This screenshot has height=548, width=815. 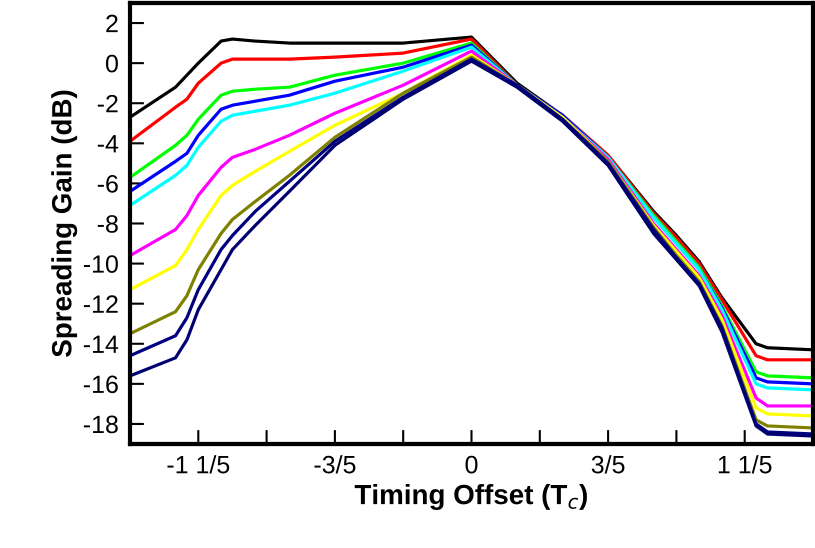 What do you see at coordinates (101, 304) in the screenshot?
I see `y-tick-label: -12` at bounding box center [101, 304].